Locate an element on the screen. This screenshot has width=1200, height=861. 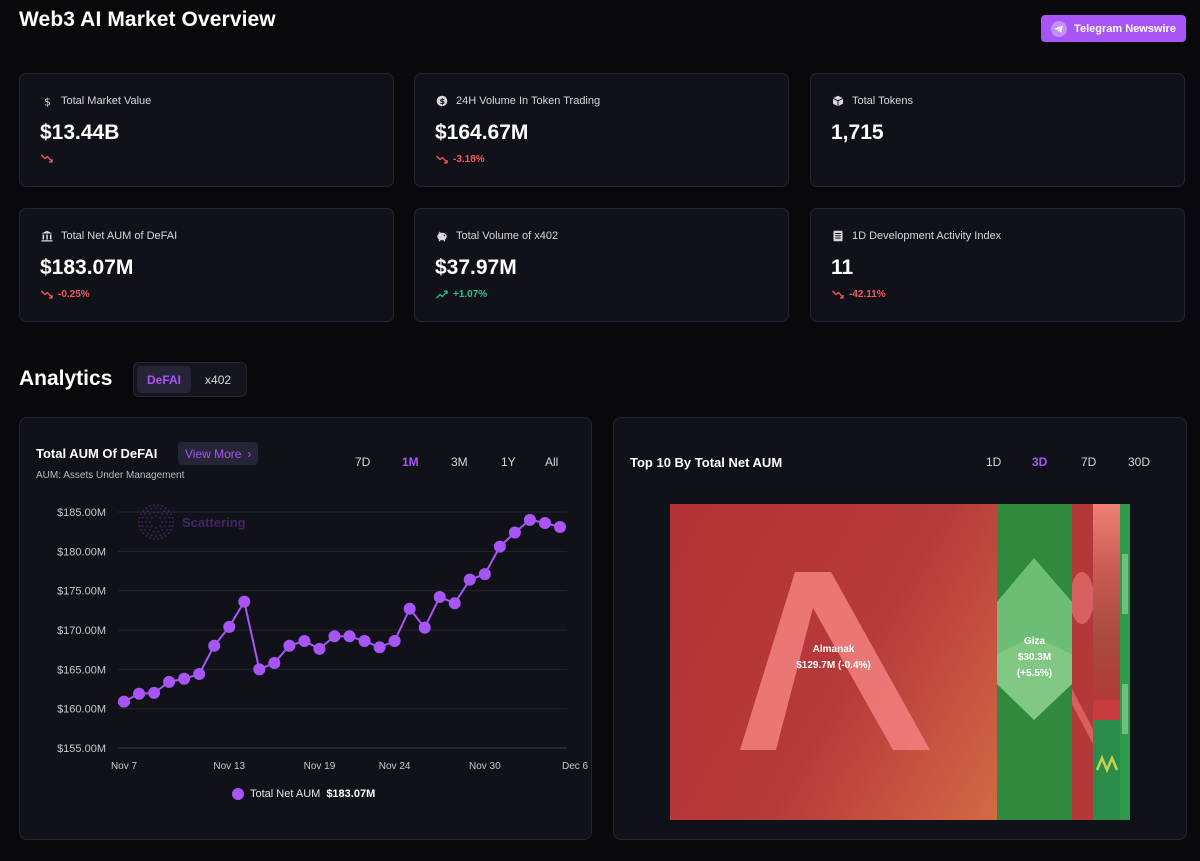
treemap-cell-almanak: Almanak $129.7M (-0.4%) is located at coordinates (833, 662).